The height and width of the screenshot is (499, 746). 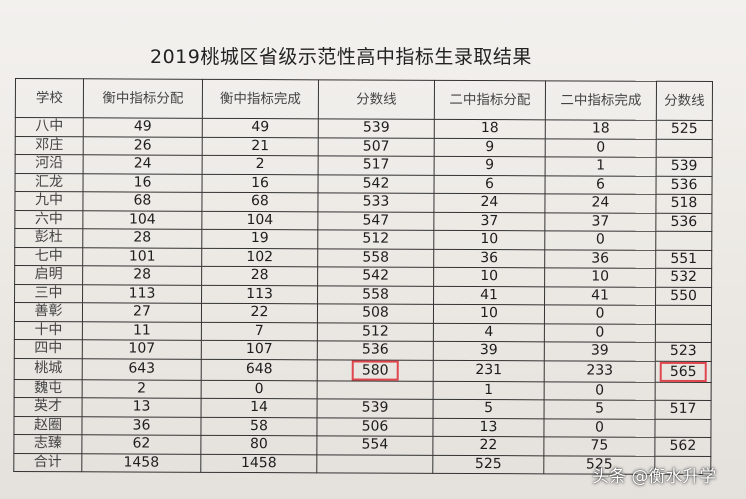 What do you see at coordinates (142, 257) in the screenshot?
I see `value-cell: 101` at bounding box center [142, 257].